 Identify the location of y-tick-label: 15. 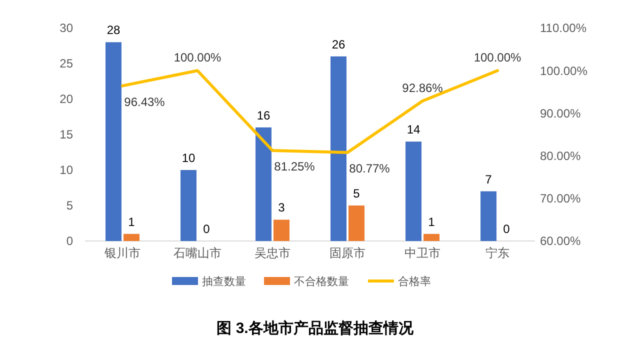
(67, 135).